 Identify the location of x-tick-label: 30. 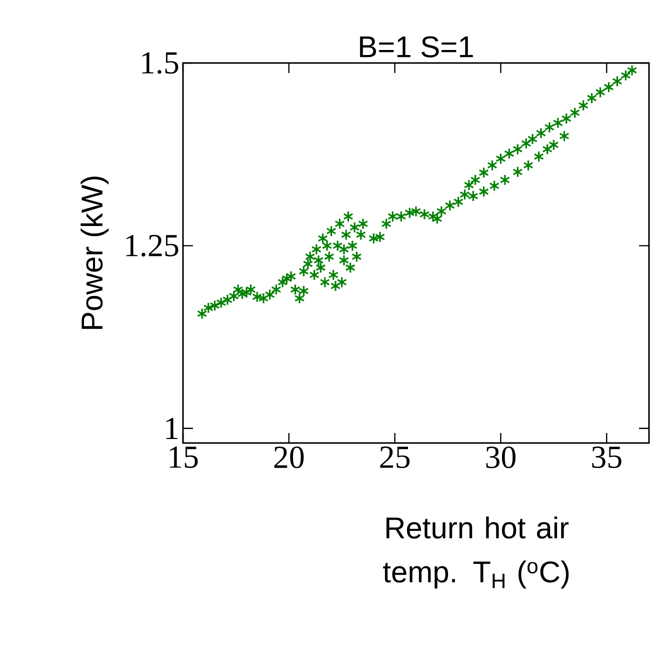
(501, 457).